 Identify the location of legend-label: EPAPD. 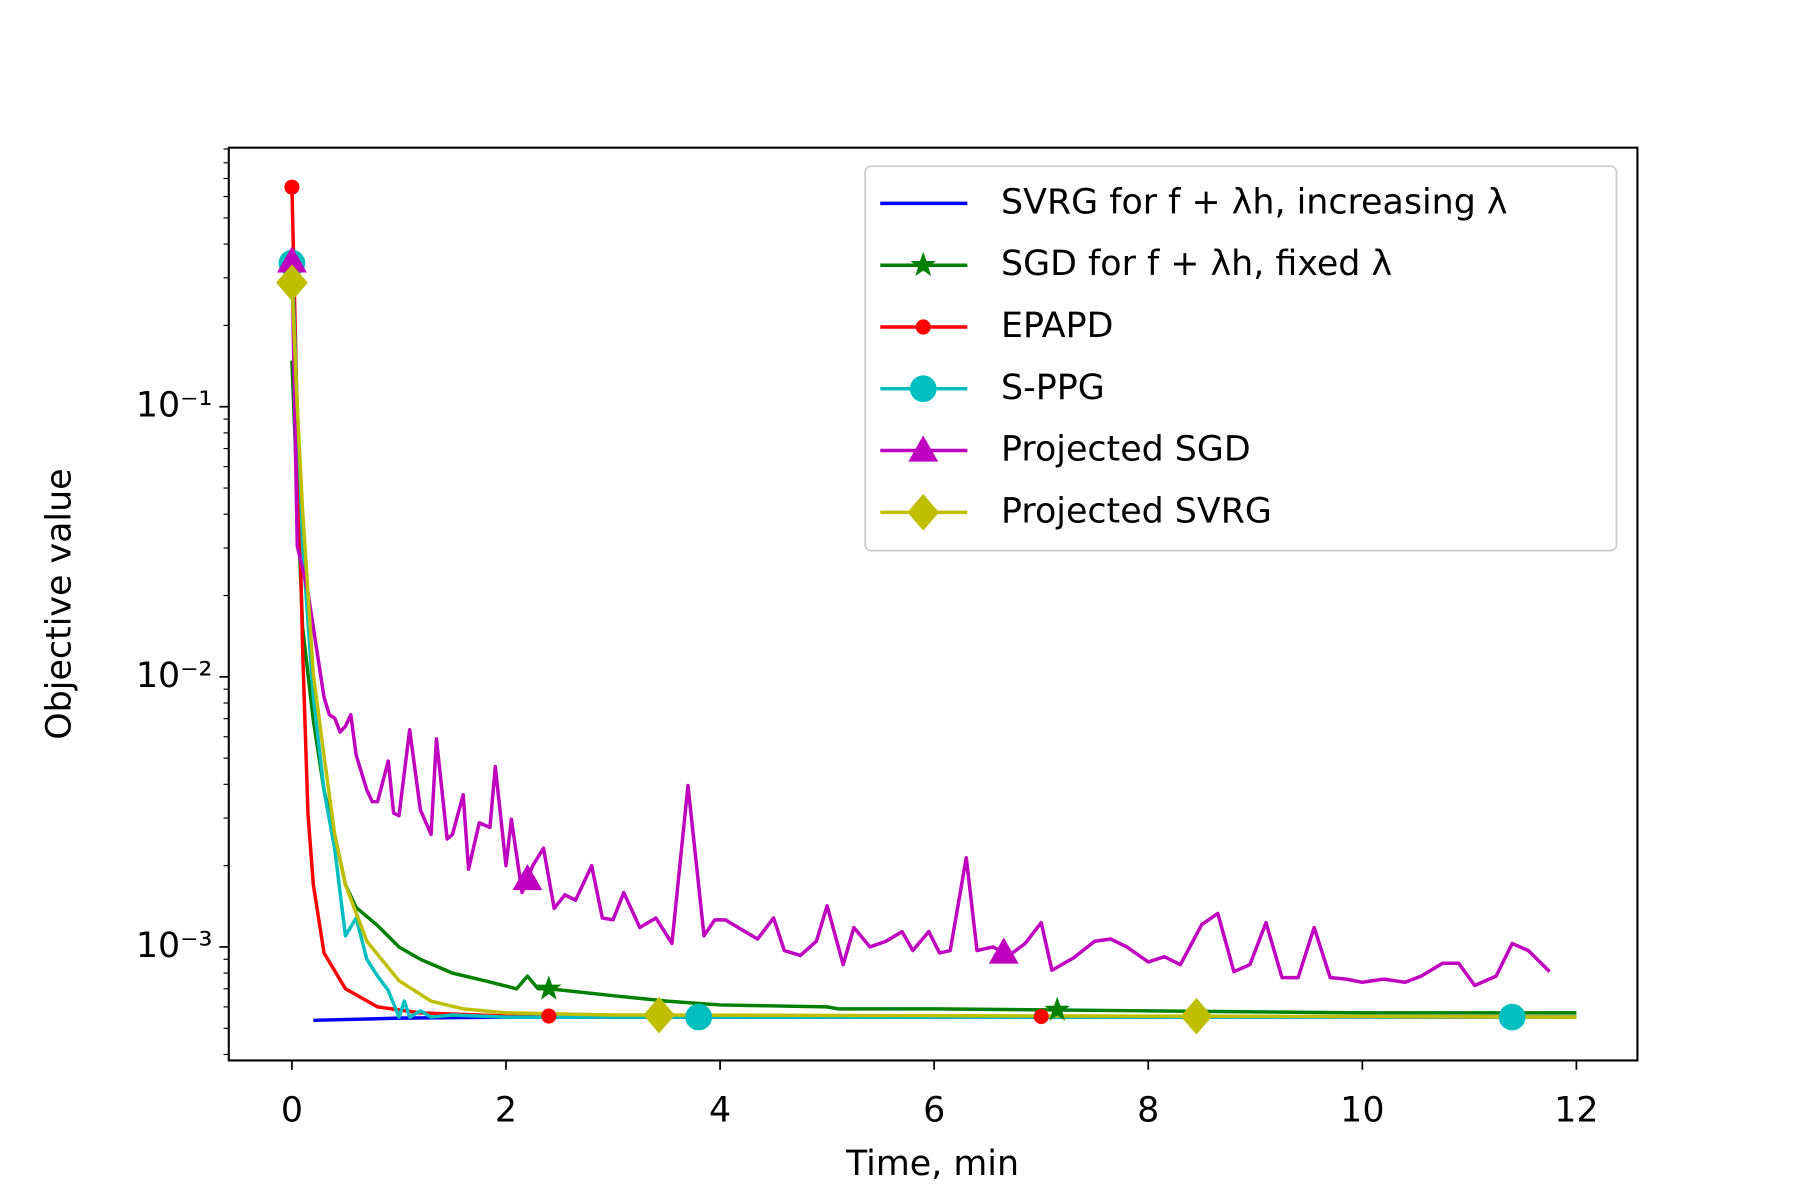
(1057, 326).